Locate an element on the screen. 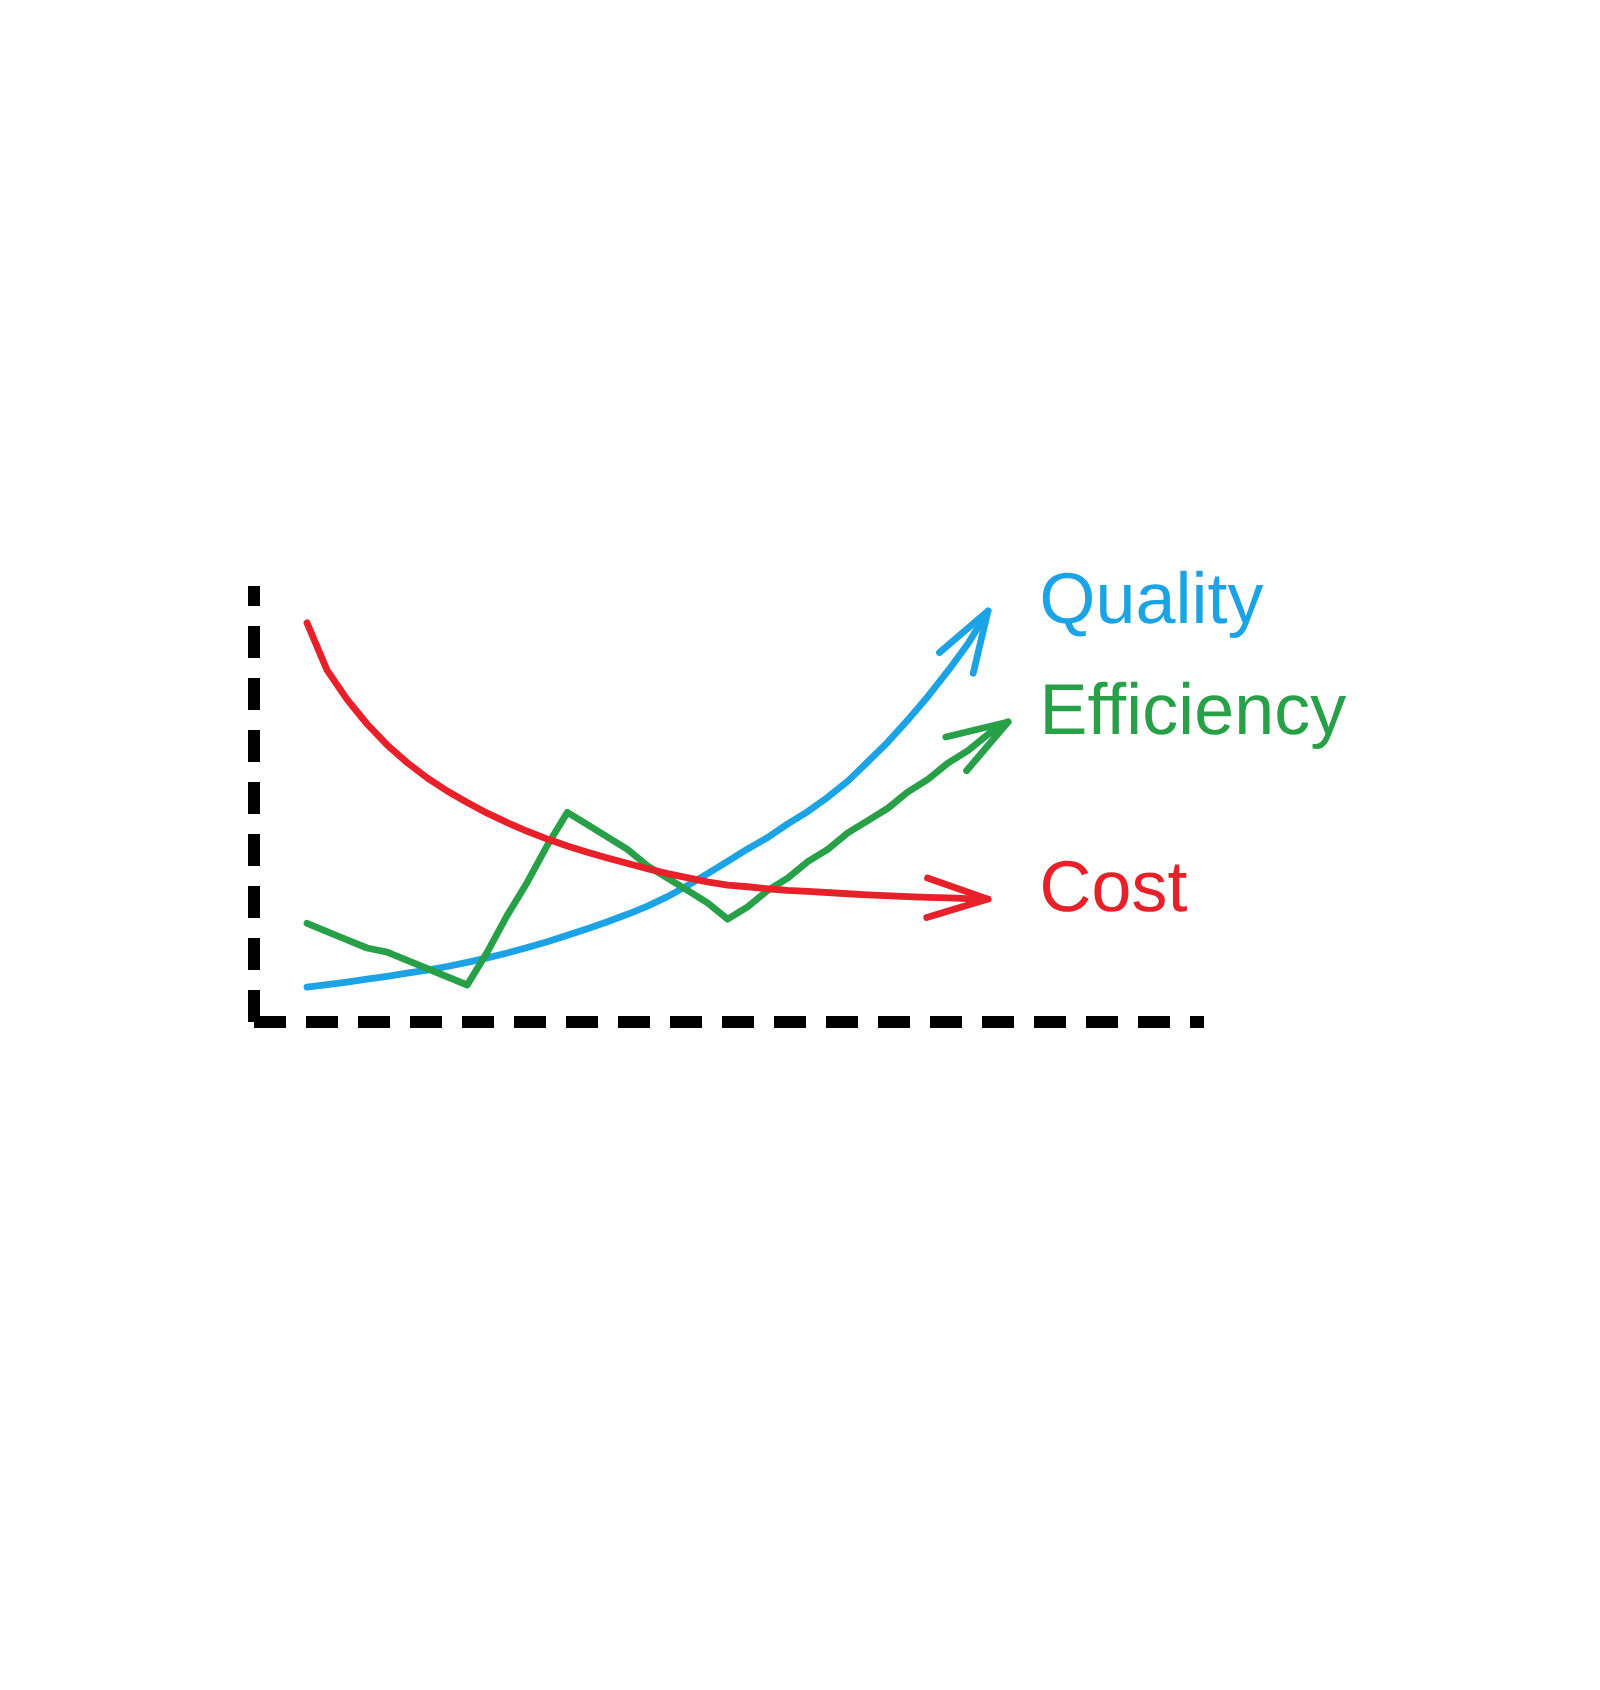 This screenshot has width=1600, height=1690. legend-label: Quality is located at coordinates (1153, 604).